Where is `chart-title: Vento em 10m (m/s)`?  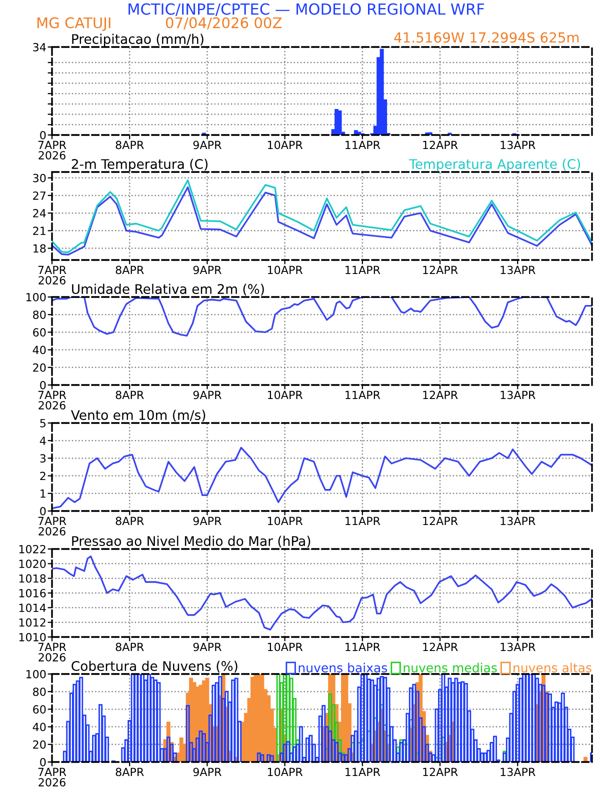 chart-title: Vento em 10m (m/s) is located at coordinates (138, 416).